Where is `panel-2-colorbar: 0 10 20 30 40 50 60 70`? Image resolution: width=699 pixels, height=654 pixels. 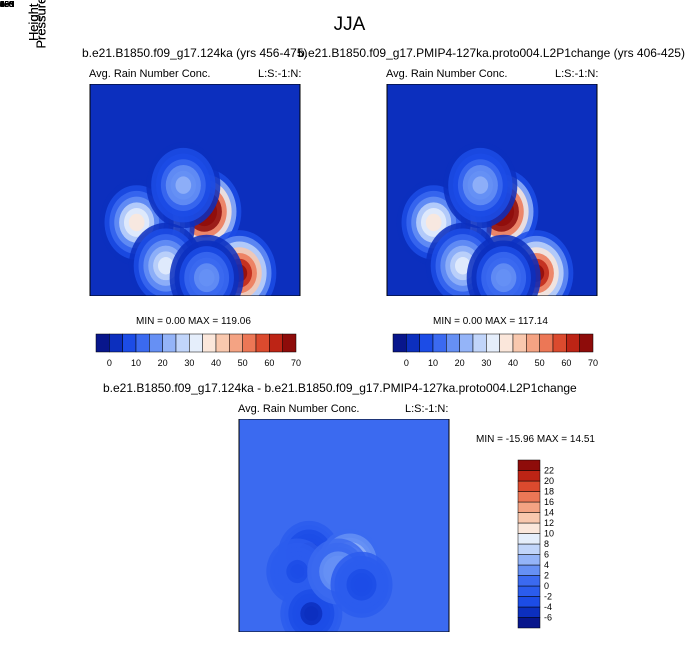 panel-2-colorbar: 0 10 20 30 40 50 60 70 is located at coordinates (495, 350).